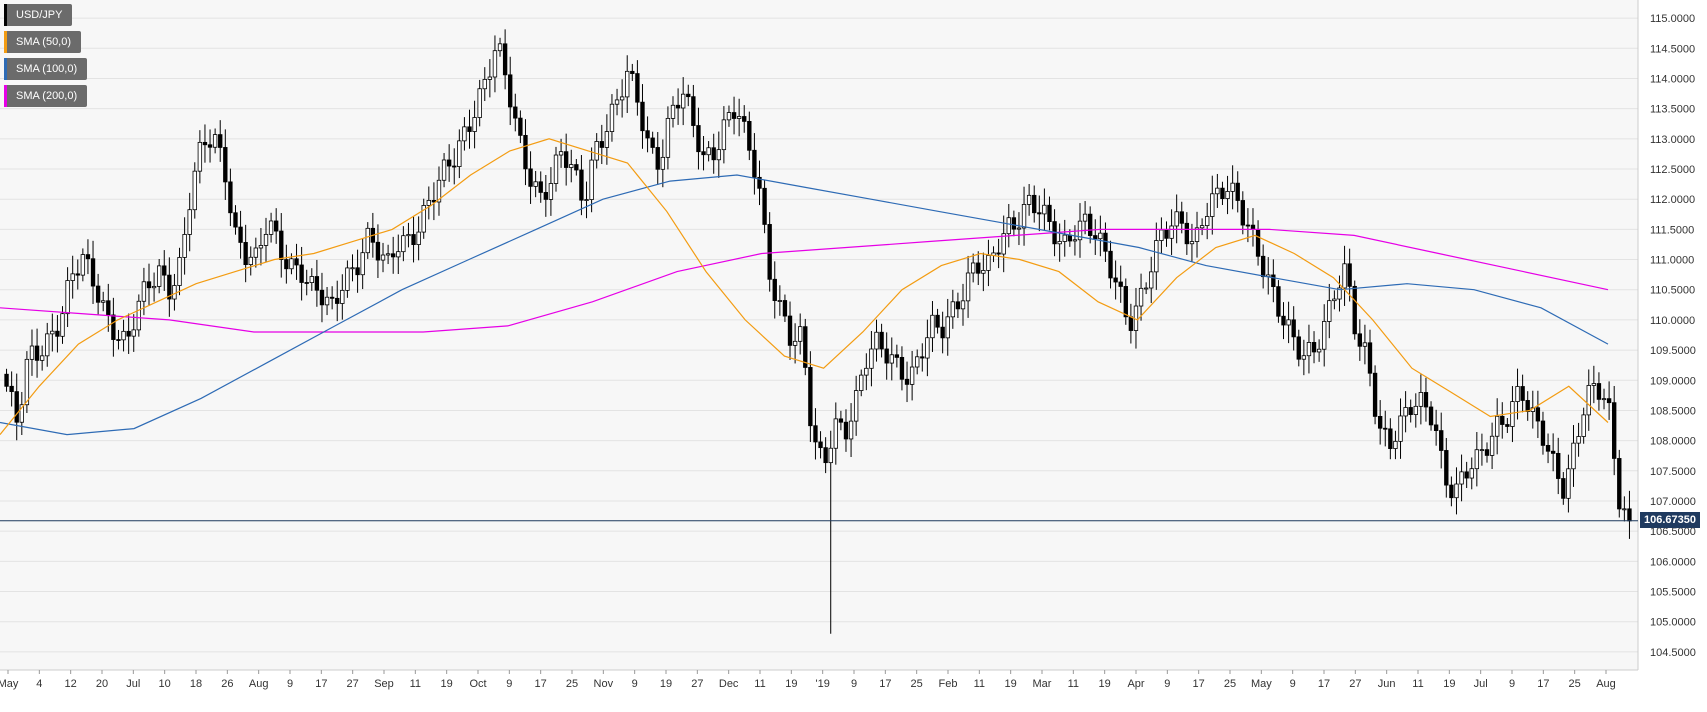 This screenshot has width=1707, height=712. I want to click on legend-item-sma100: SMA (100,0), so click(46, 69).